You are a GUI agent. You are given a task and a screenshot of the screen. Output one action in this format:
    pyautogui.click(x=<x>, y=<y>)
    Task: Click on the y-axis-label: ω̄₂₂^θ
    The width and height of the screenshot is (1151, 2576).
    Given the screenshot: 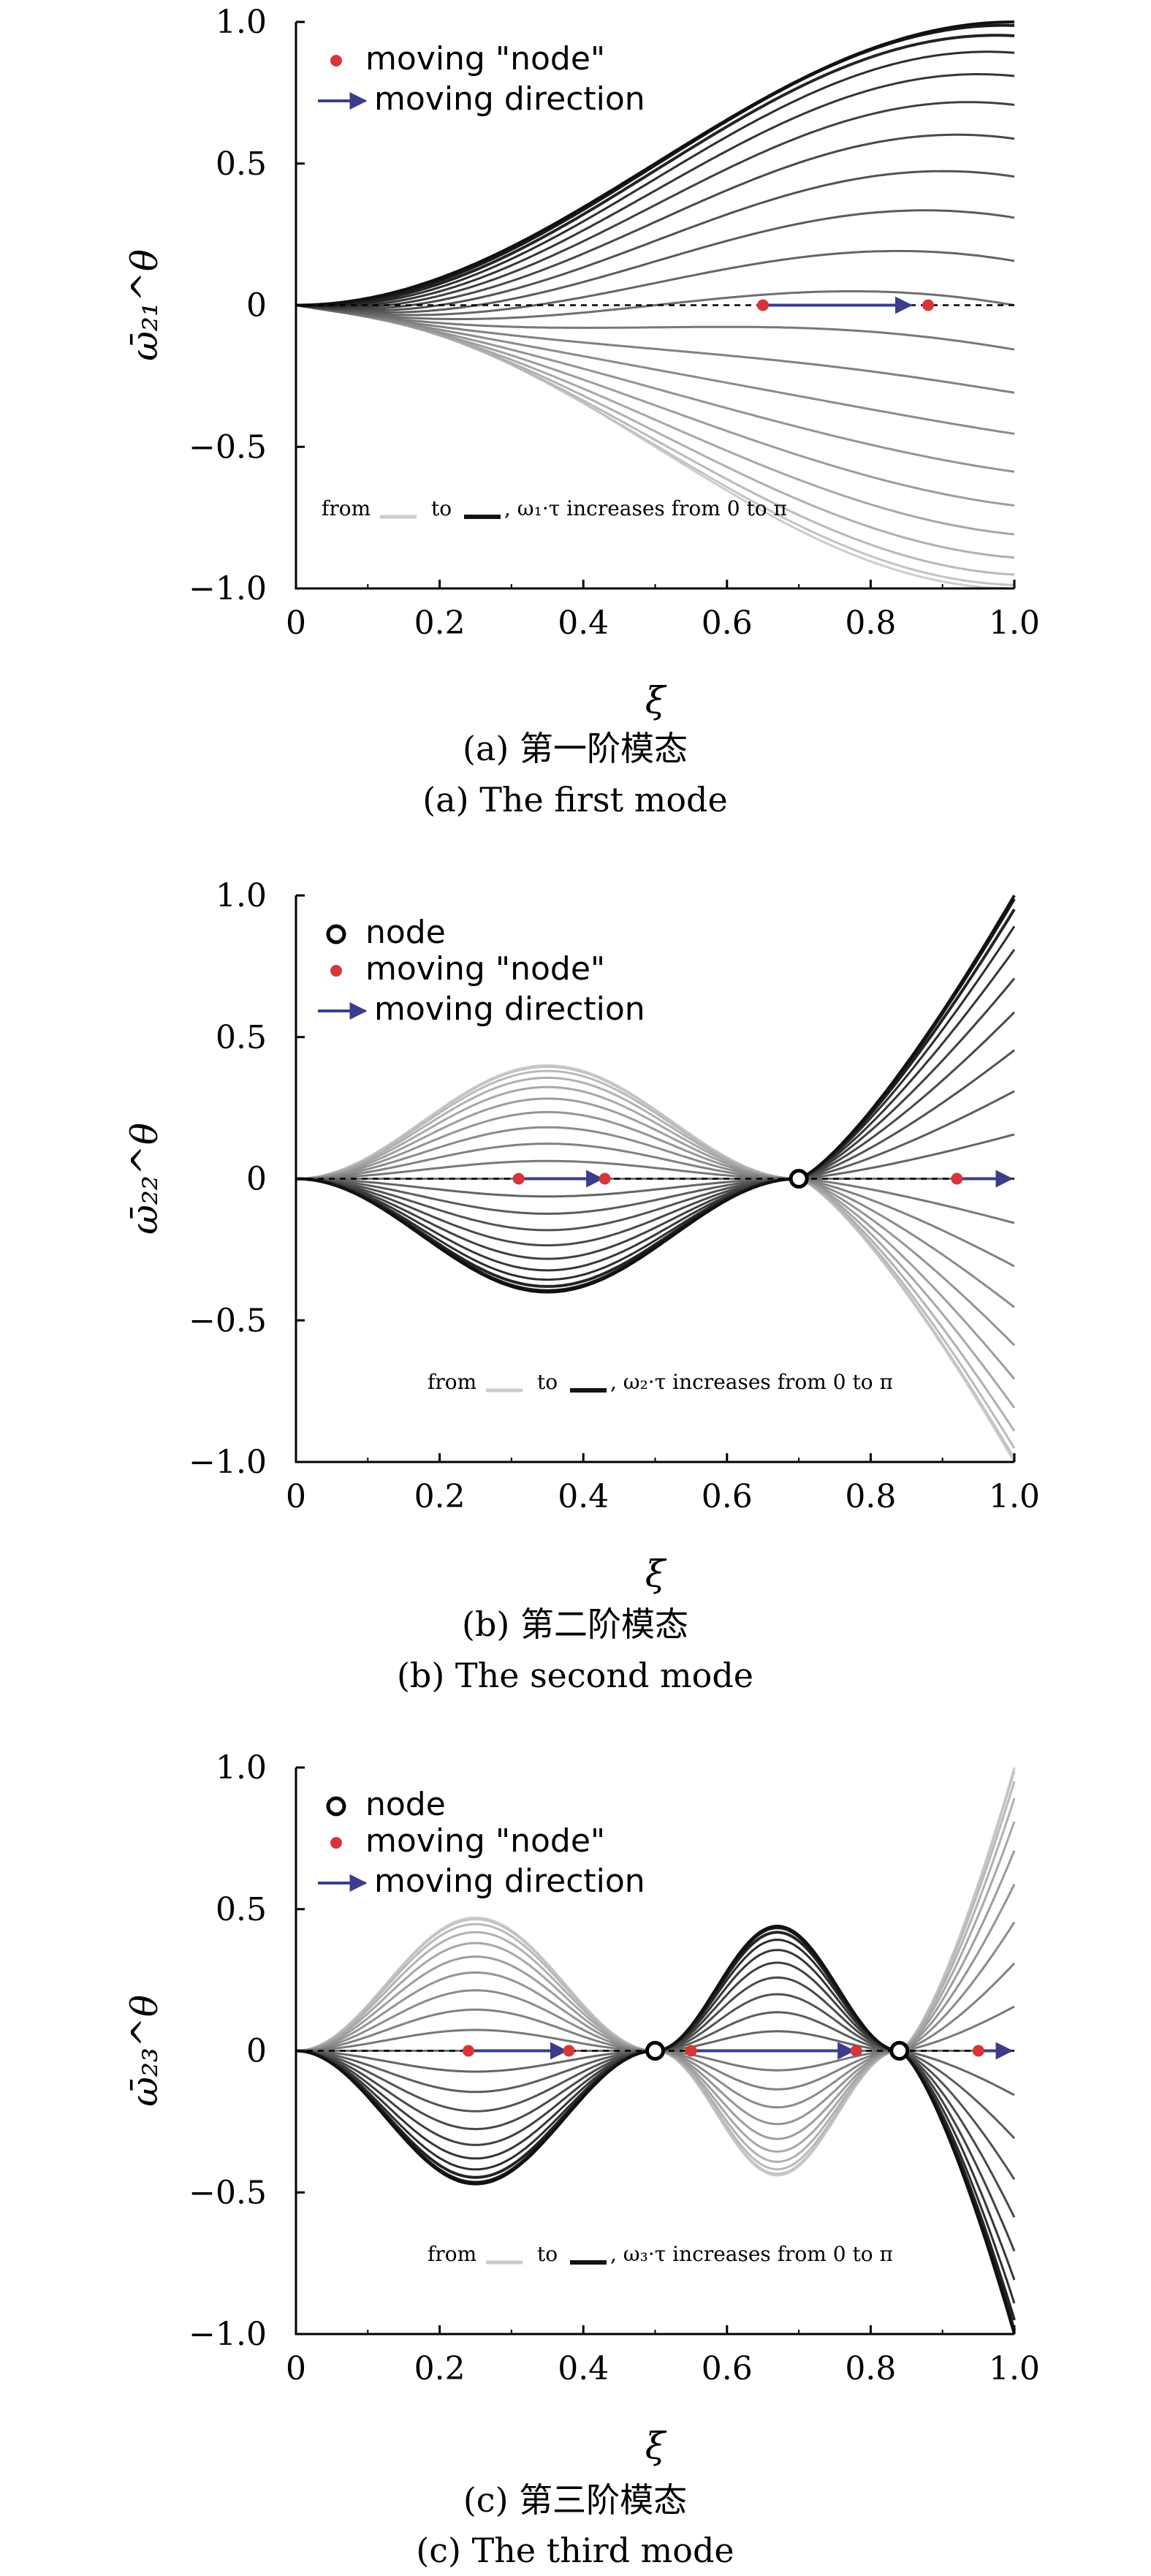 What is the action you would take?
    pyautogui.click(x=145, y=1179)
    